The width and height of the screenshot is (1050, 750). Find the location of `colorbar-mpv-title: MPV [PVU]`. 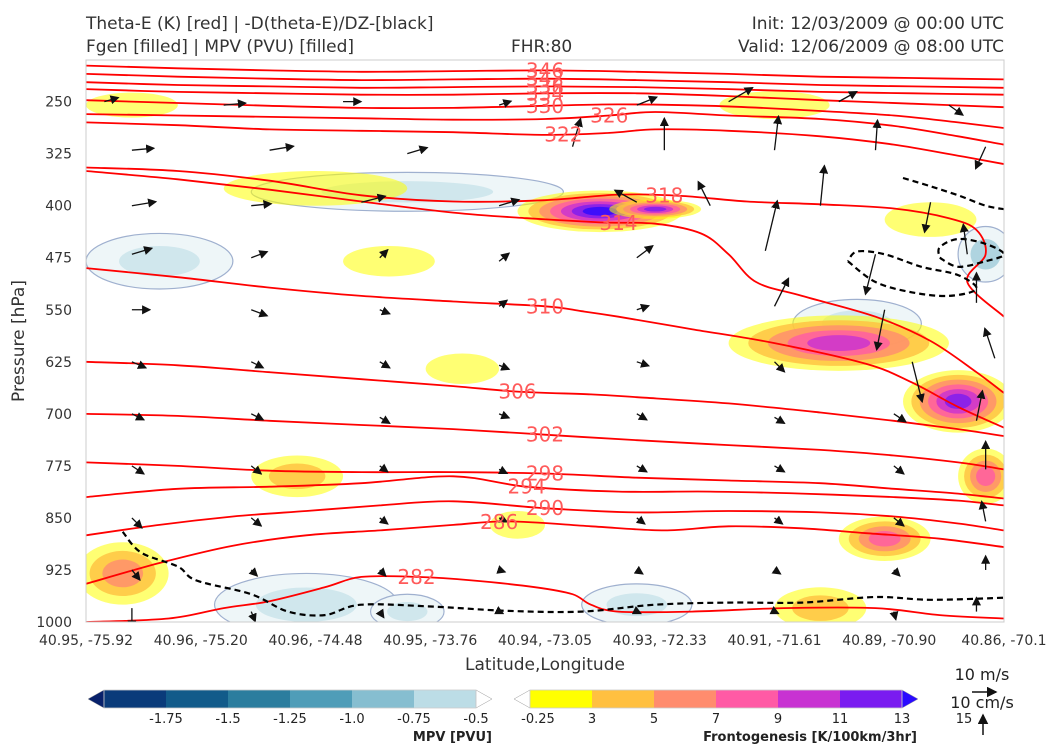

colorbar-mpv-title: MPV [PVU] is located at coordinates (452, 737).